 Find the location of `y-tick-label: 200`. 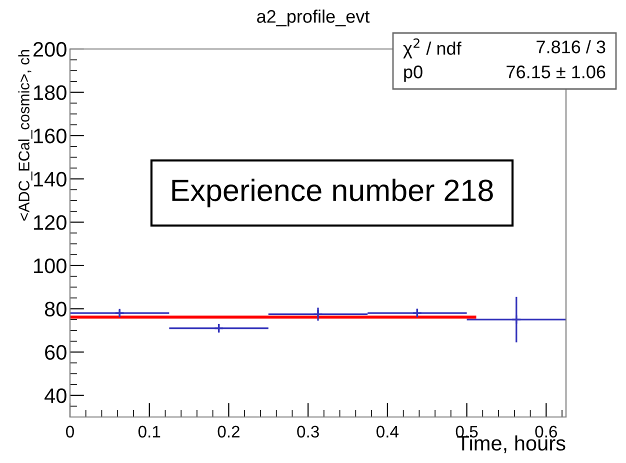

y-tick-label: 200 is located at coordinates (50, 49).